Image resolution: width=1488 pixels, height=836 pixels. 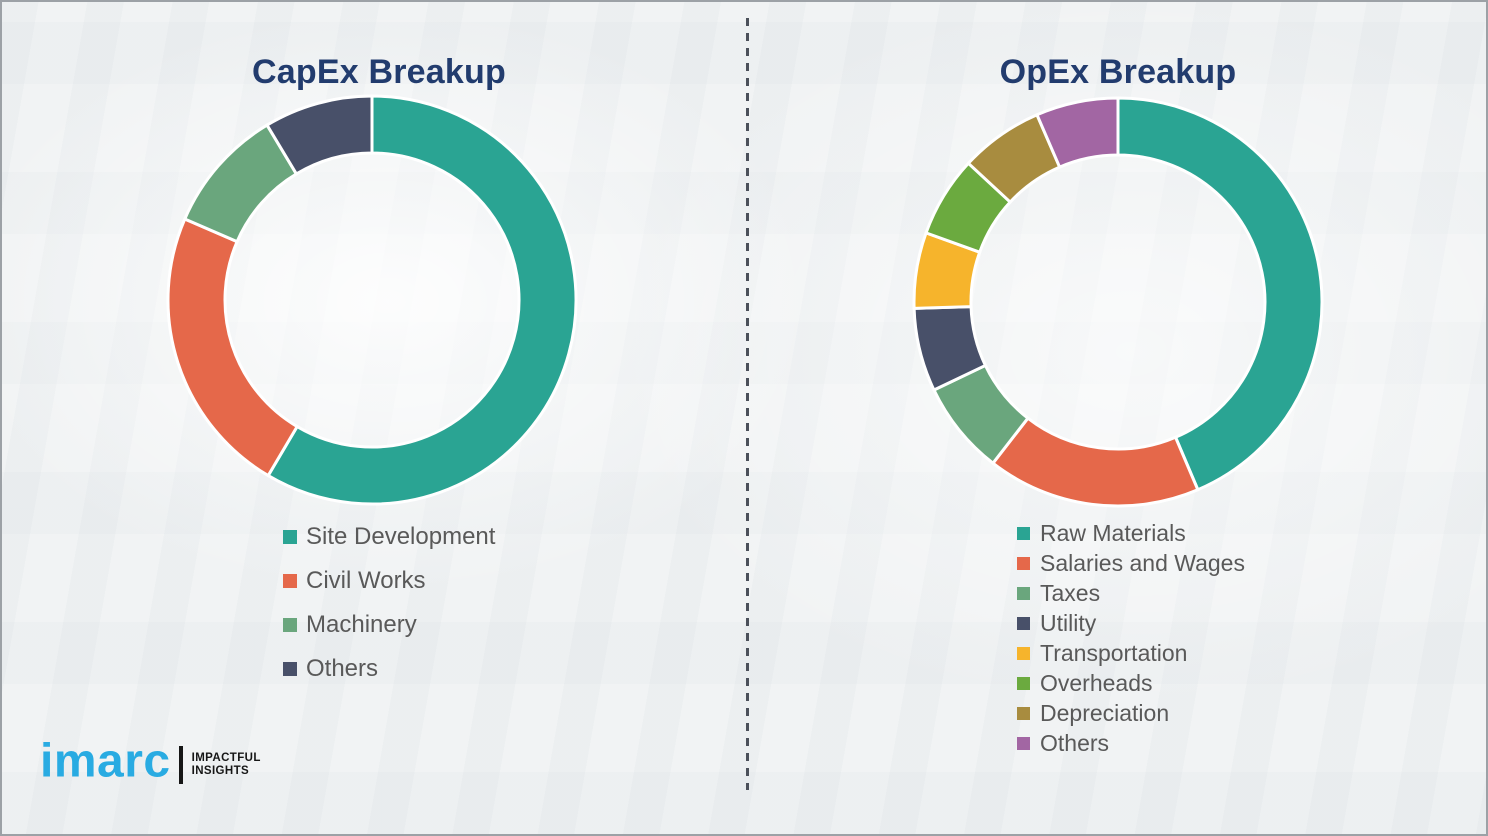 What do you see at coordinates (1096, 682) in the screenshot?
I see `legend-label: Overheads` at bounding box center [1096, 682].